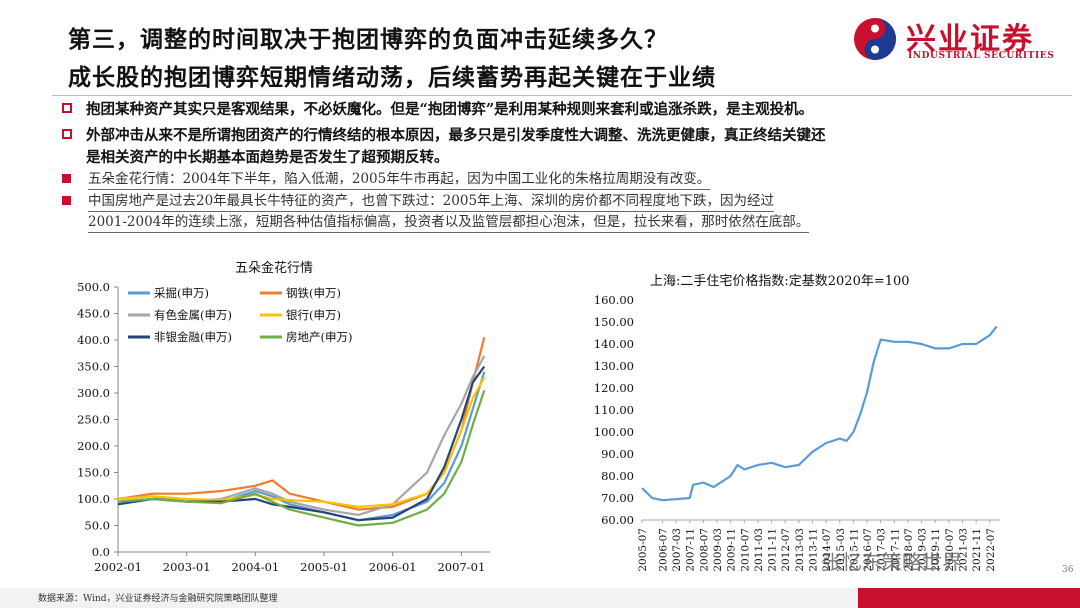 Image resolution: width=1080 pixels, height=608 pixels. What do you see at coordinates (393, 567) in the screenshot?
I see `x-tick-label: 2006-01` at bounding box center [393, 567].